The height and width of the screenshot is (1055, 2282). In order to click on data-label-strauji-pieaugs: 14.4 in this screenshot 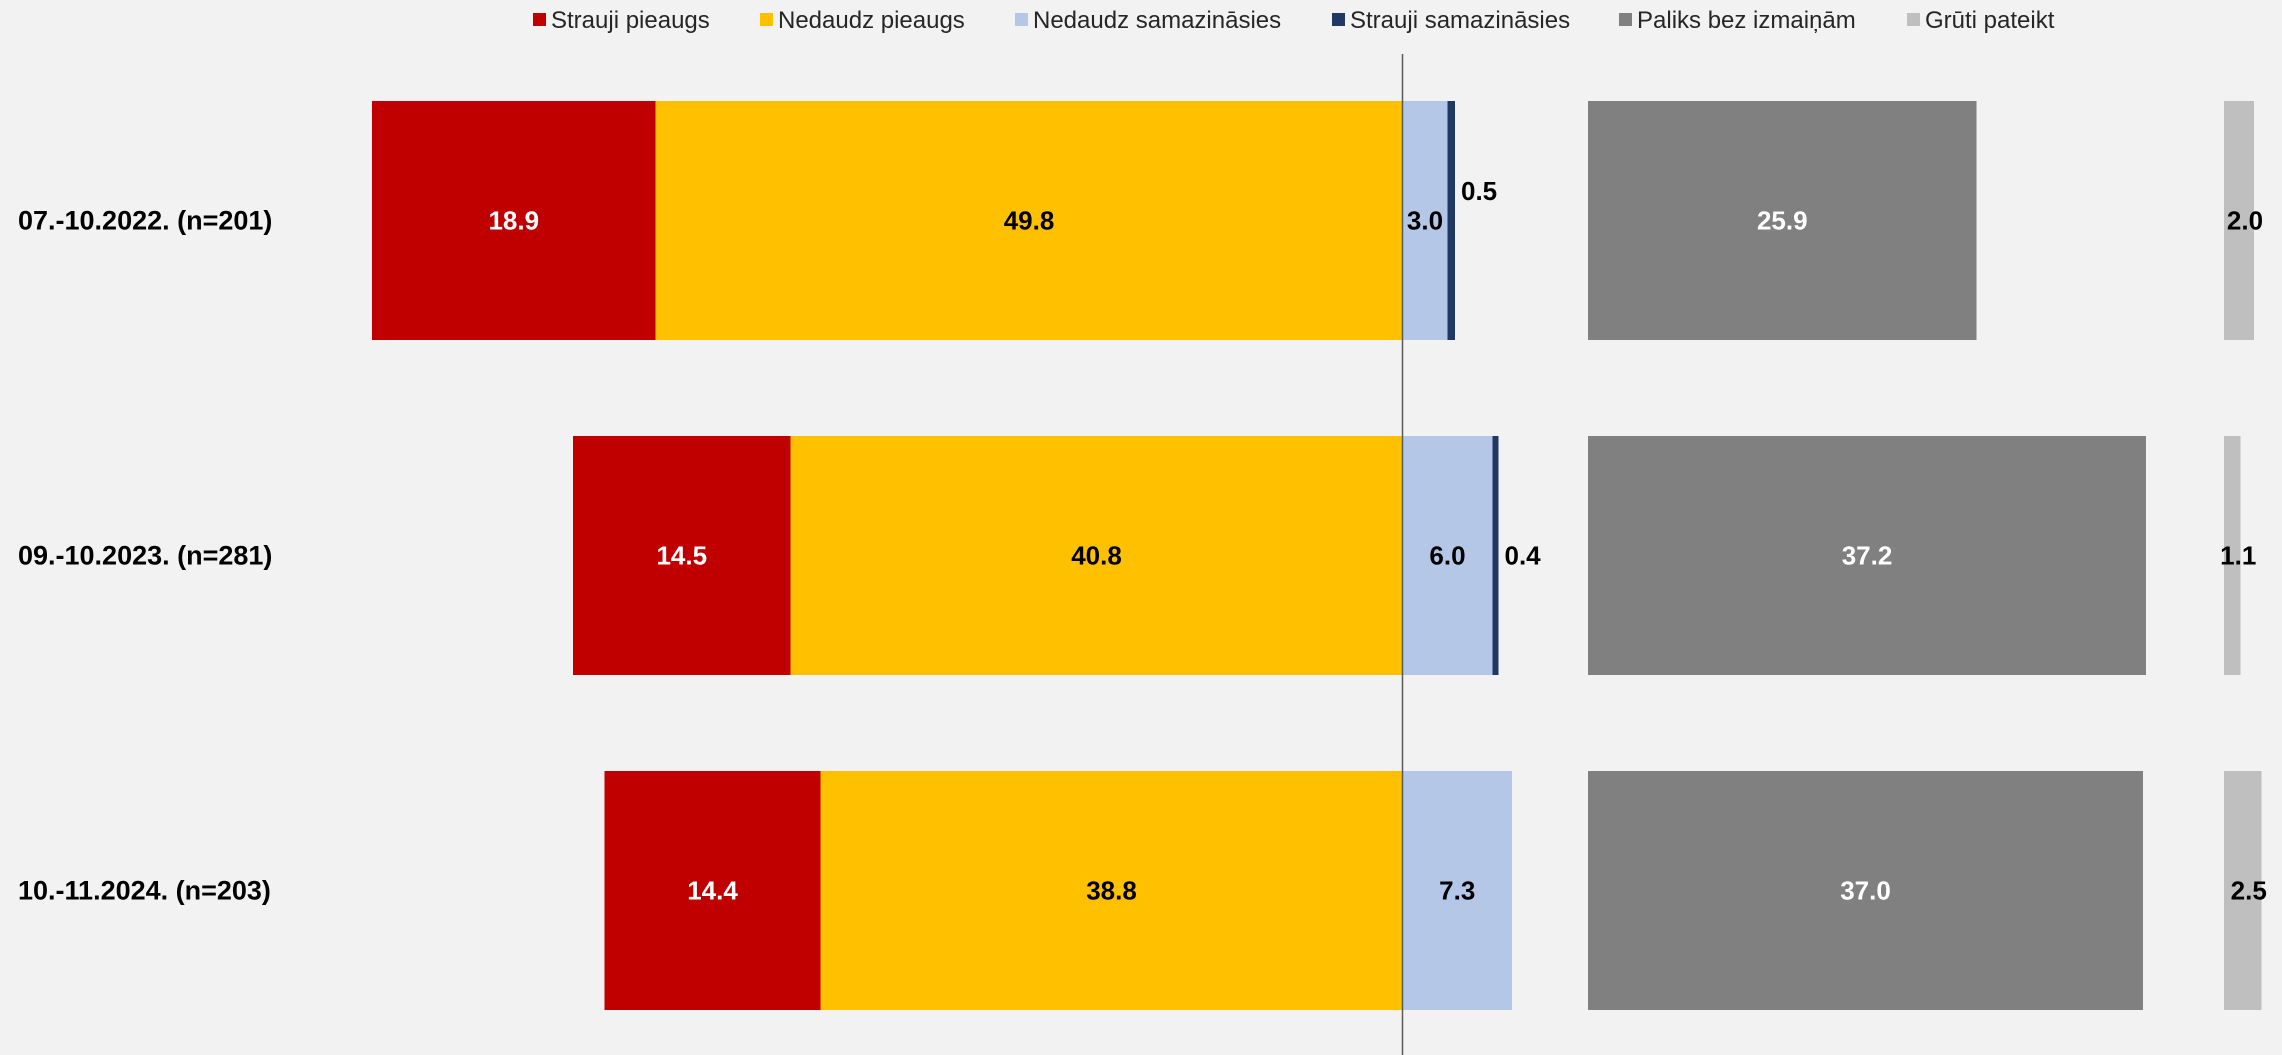, I will do `click(712, 891)`.